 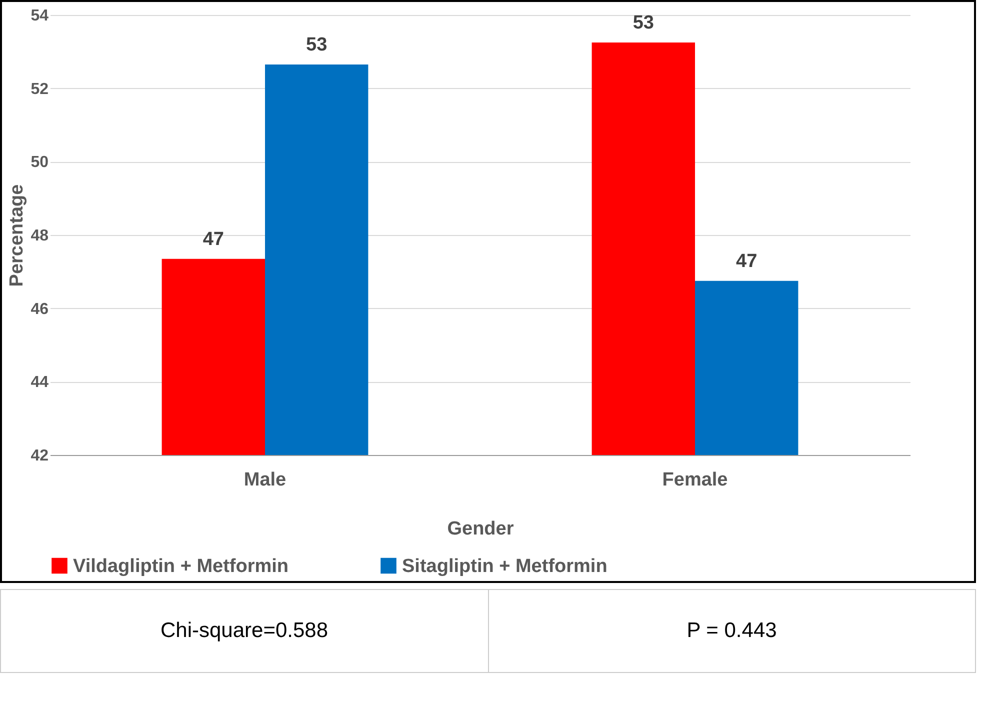 I want to click on x-tick-label: Female, so click(x=695, y=480).